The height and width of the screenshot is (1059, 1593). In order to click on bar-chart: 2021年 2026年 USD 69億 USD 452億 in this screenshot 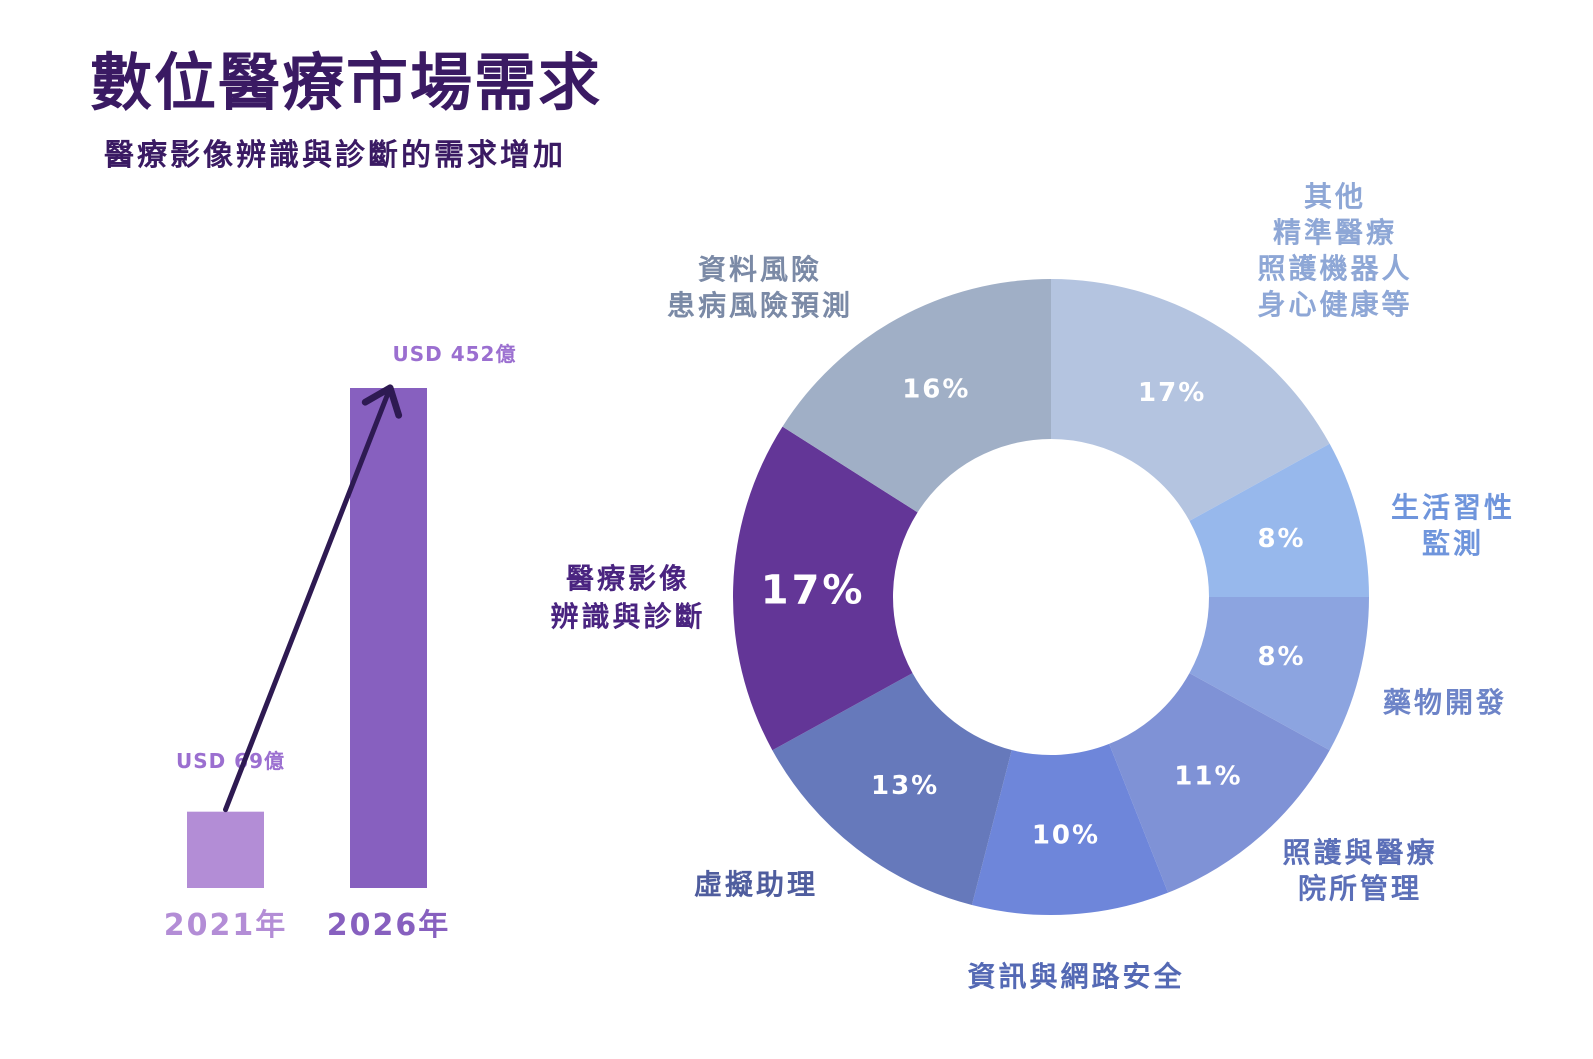, I will do `click(340, 642)`.